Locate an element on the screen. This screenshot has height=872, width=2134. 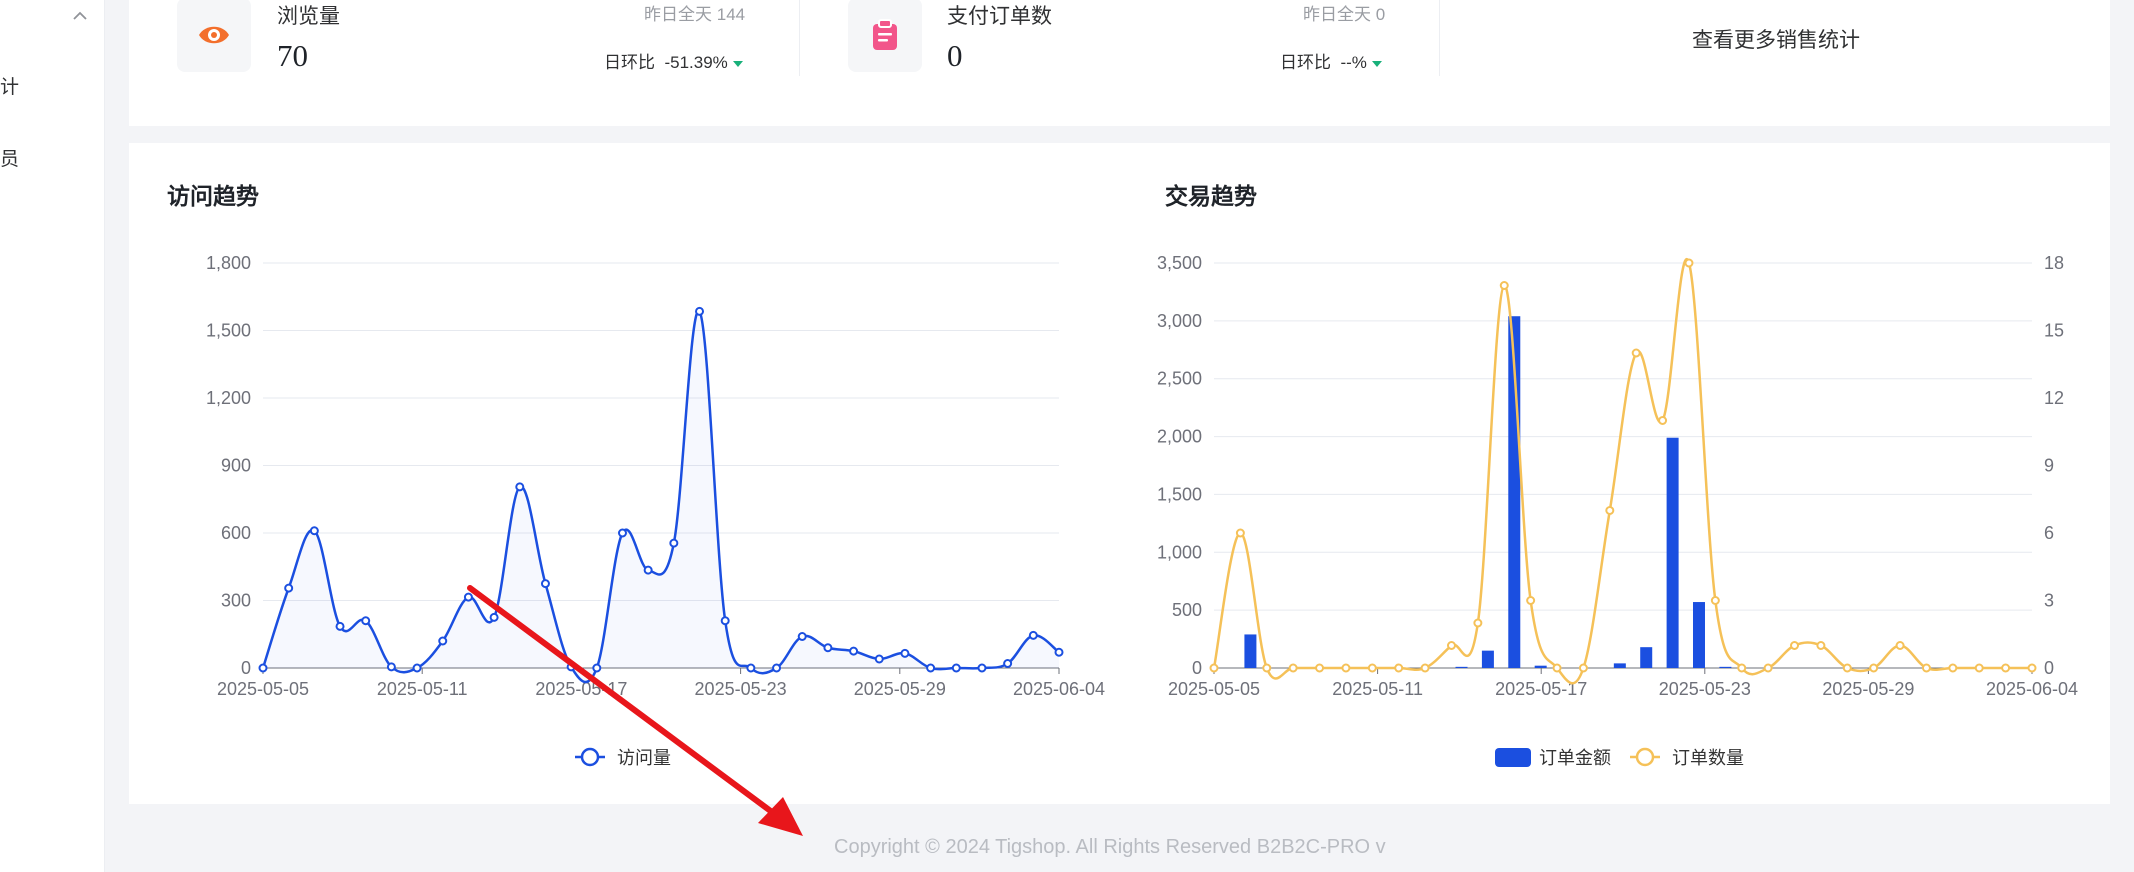
stat-card-orders is located at coordinates (885, 36).